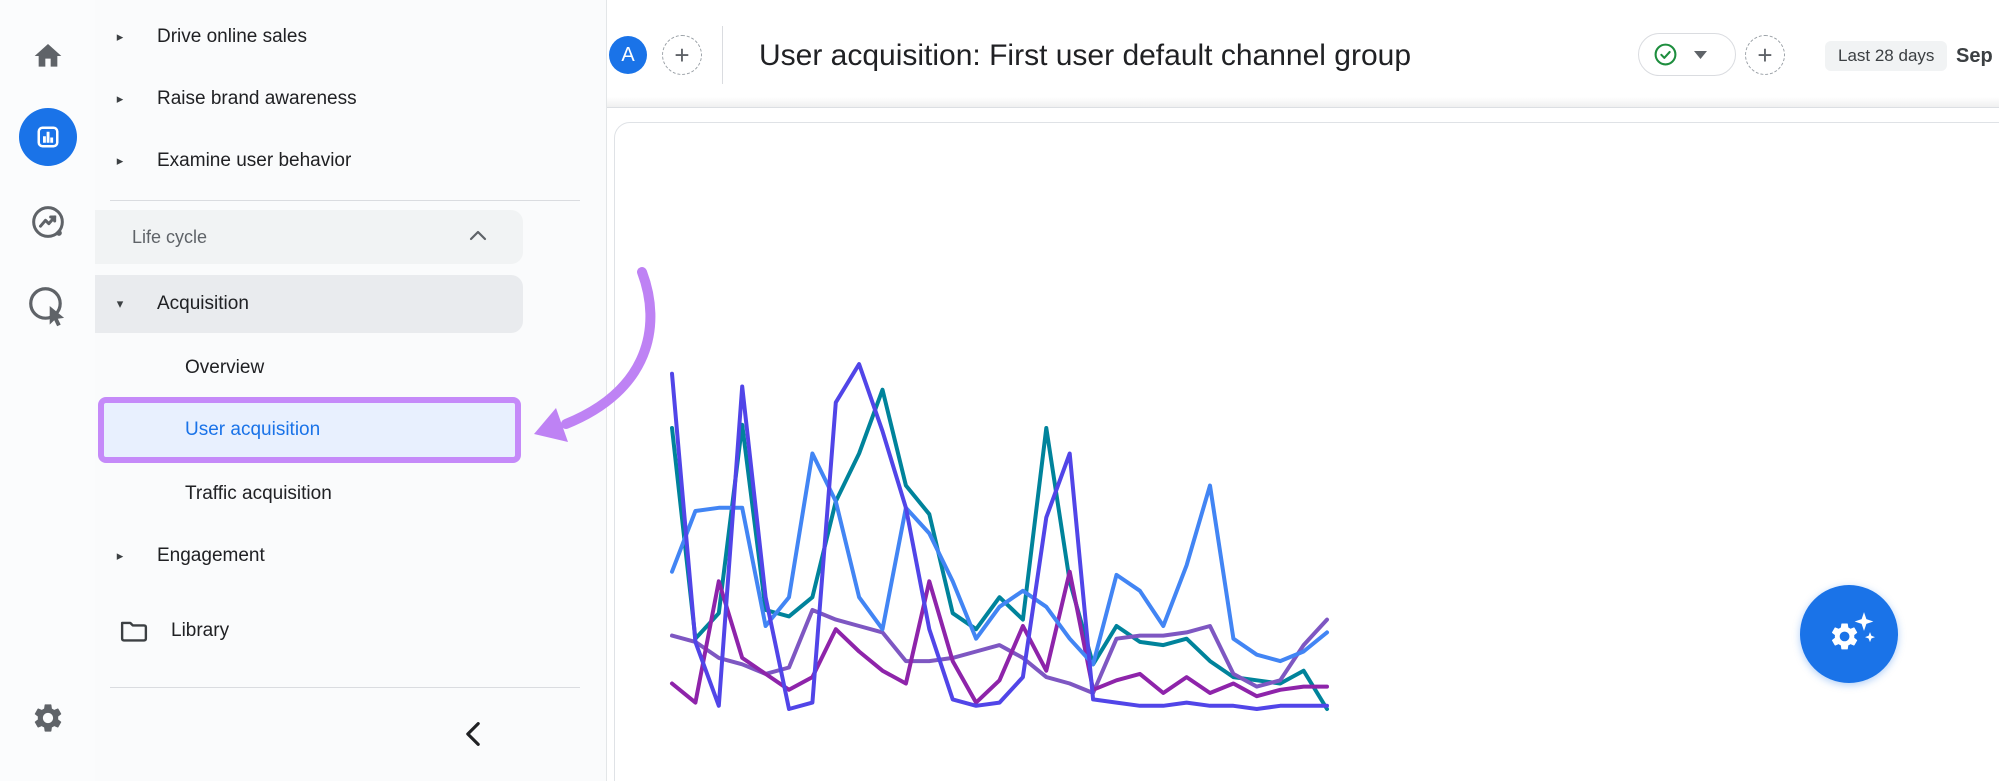 The height and width of the screenshot is (781, 1999). What do you see at coordinates (253, 429) in the screenshot?
I see `sidebar-item-label: User acquisition` at bounding box center [253, 429].